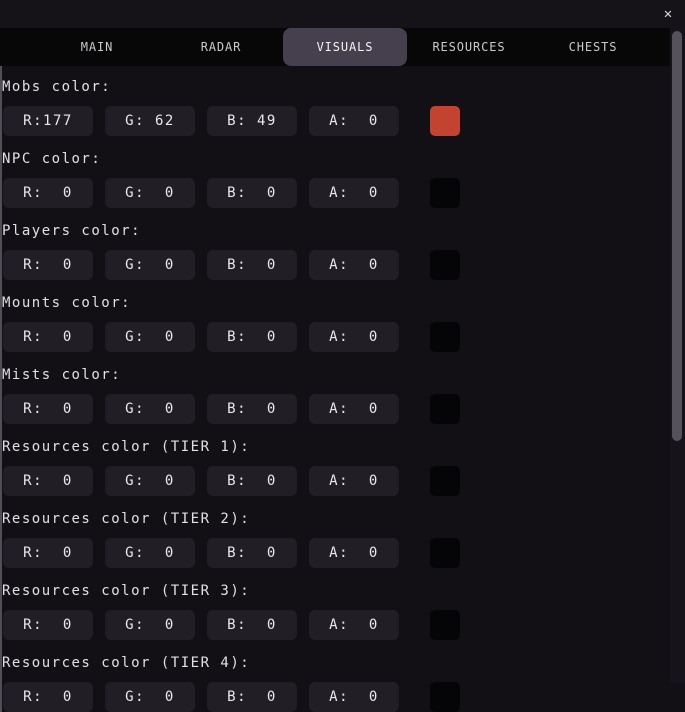  I want to click on section-npc-color: NPC color: R: 0 G: 0 B: 0 A: 0, so click(343, 180).